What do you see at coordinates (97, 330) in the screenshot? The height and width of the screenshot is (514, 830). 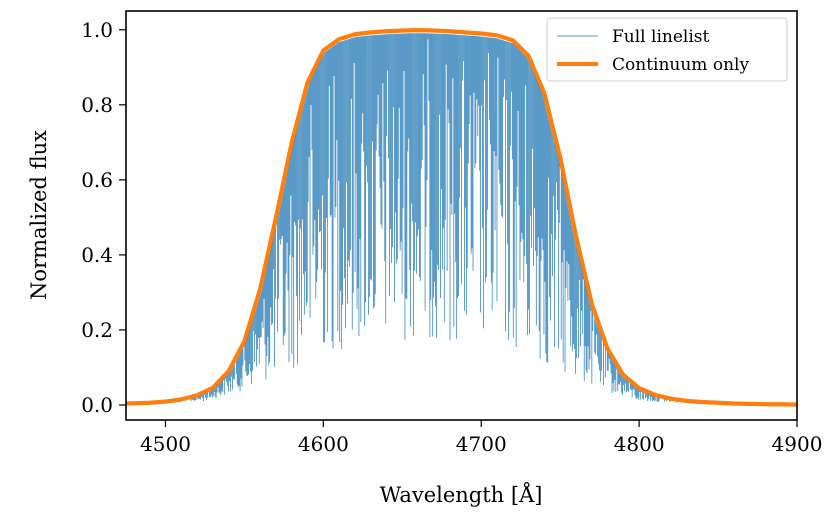 I see `y-tick-label: 0.2` at bounding box center [97, 330].